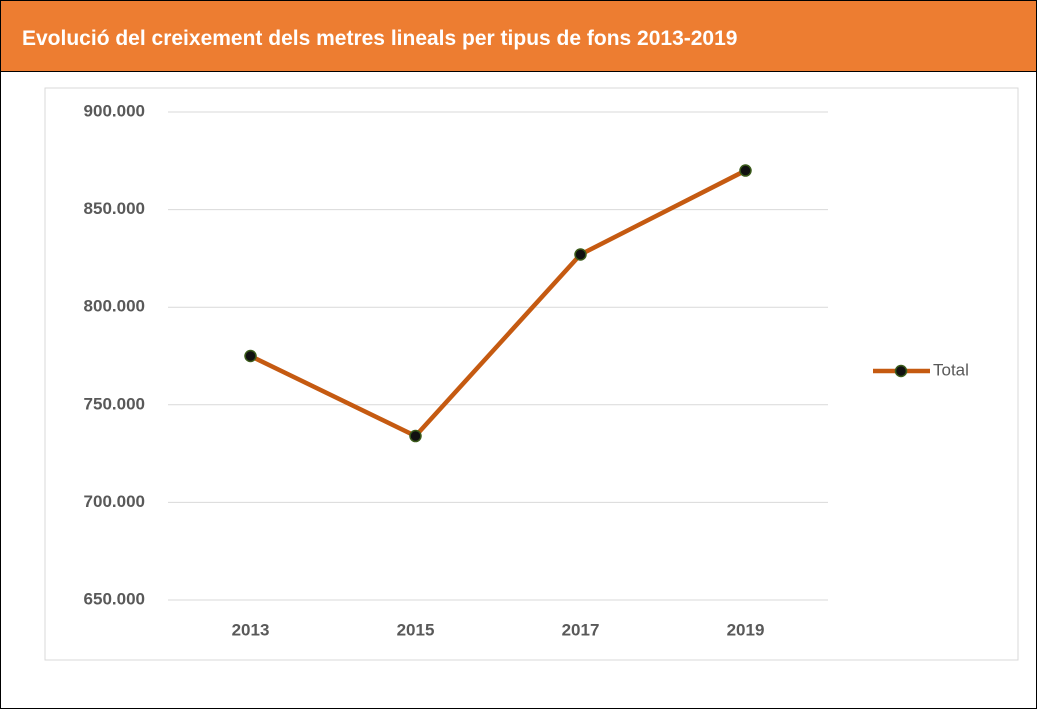  Describe the element at coordinates (951, 369) in the screenshot. I see `legend-label: Total` at that location.